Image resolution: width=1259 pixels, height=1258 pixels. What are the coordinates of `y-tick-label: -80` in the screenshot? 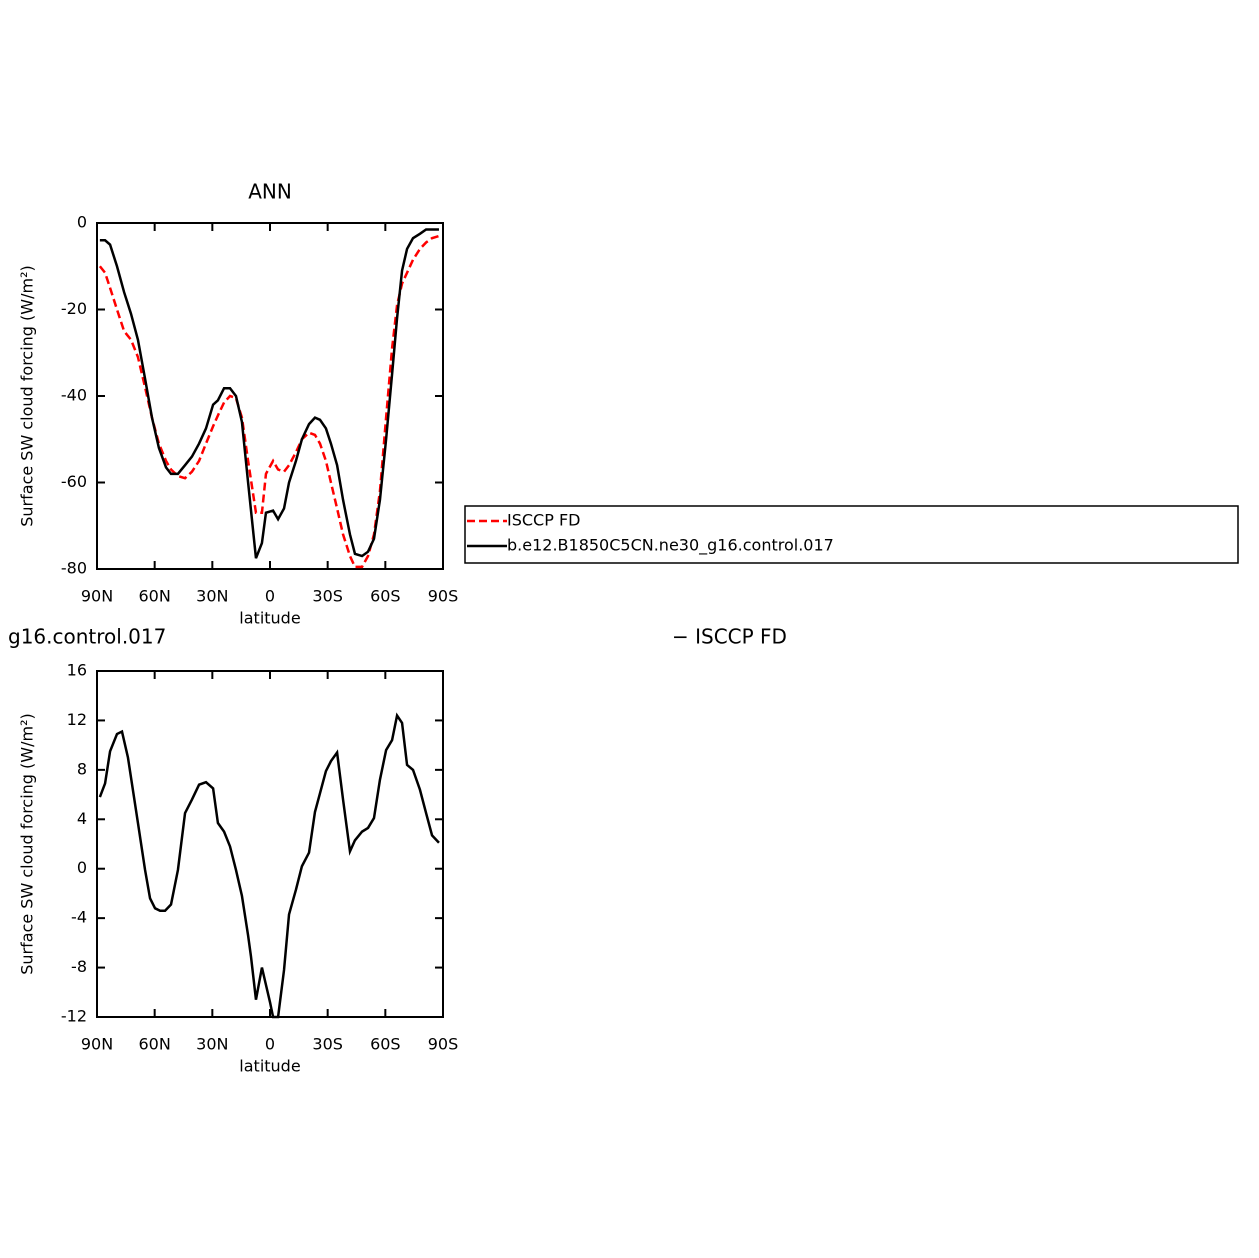 It's located at (74, 568).